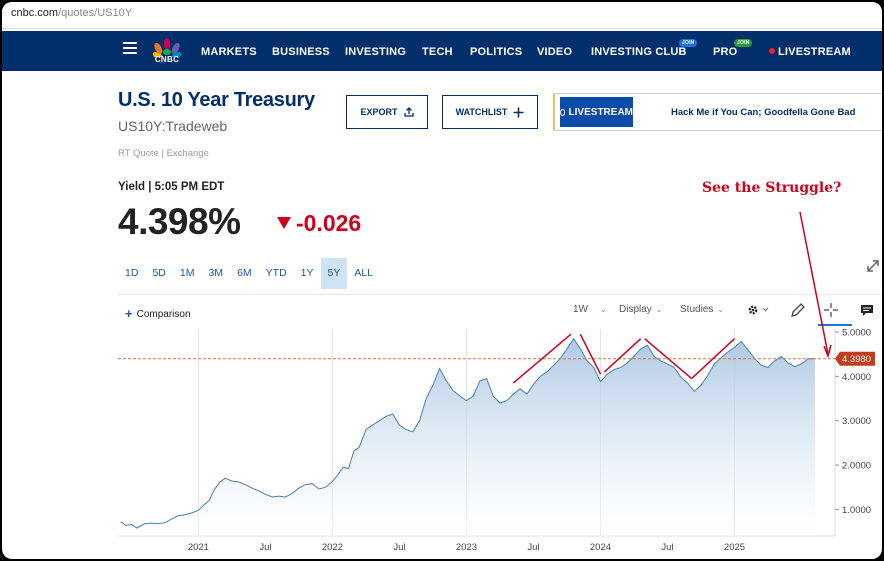  Describe the element at coordinates (856, 377) in the screenshot. I see `y-tick-label: 4.0000` at that location.